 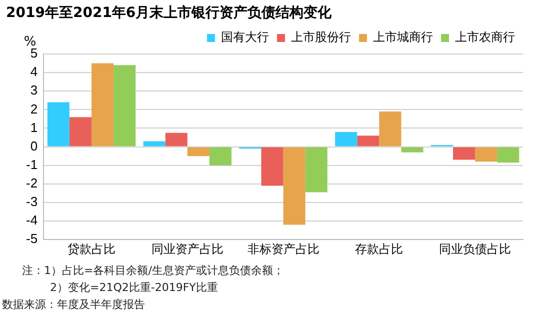 I want to click on source-note: 数据来源：年度及半年度报告, so click(x=74, y=305).